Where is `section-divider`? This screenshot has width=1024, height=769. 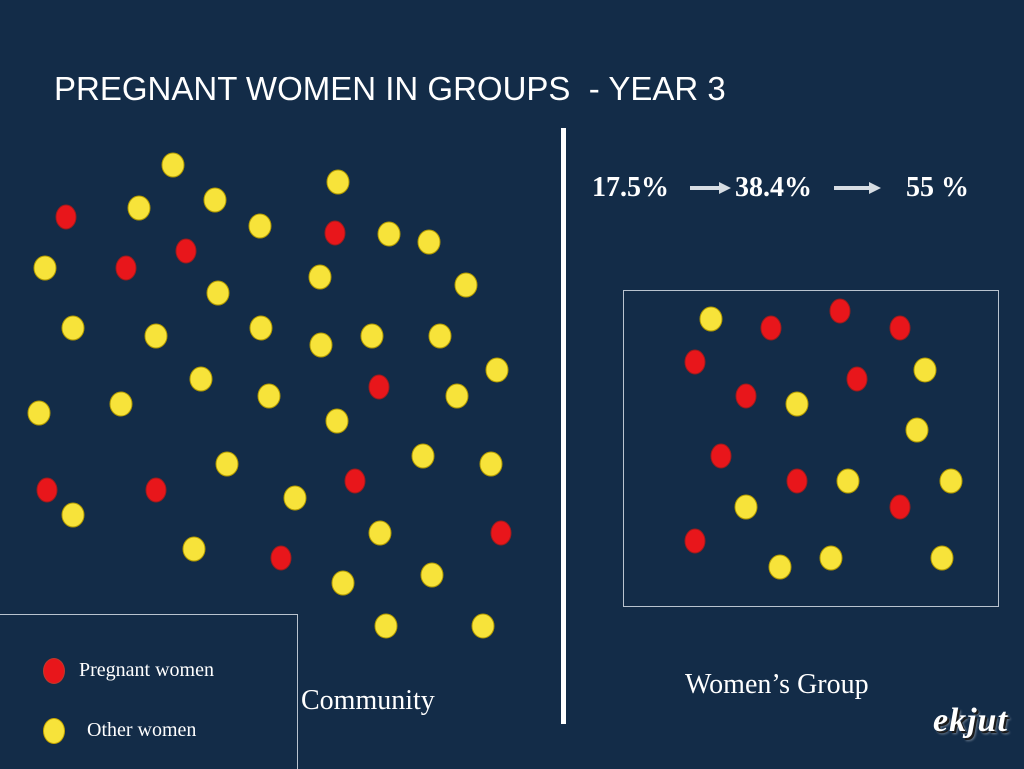
section-divider is located at coordinates (563, 426).